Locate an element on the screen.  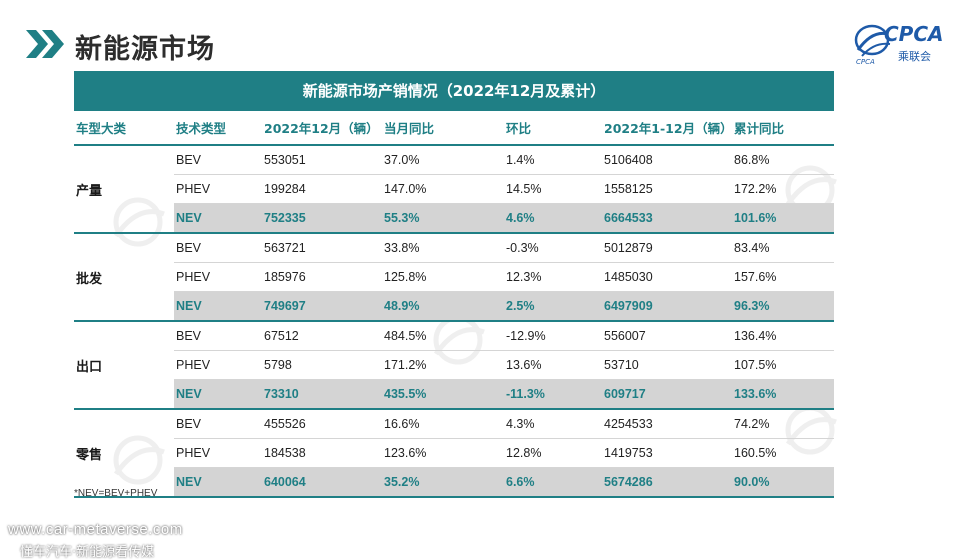
cell-month: 185976 is located at coordinates (322, 277).